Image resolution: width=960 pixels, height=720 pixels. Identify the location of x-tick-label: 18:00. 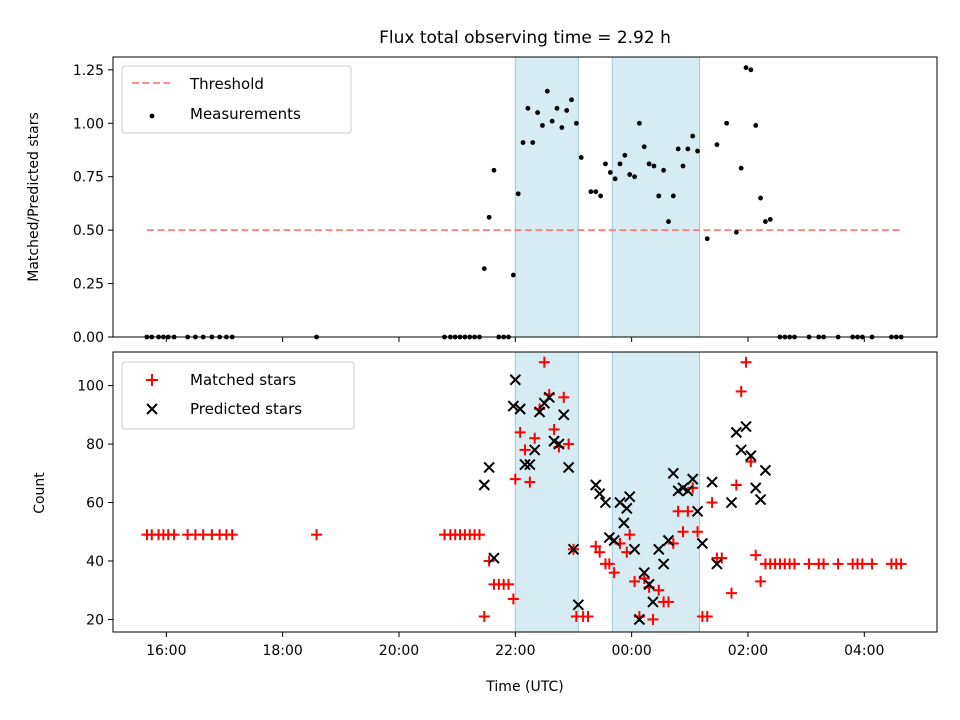
(282, 651).